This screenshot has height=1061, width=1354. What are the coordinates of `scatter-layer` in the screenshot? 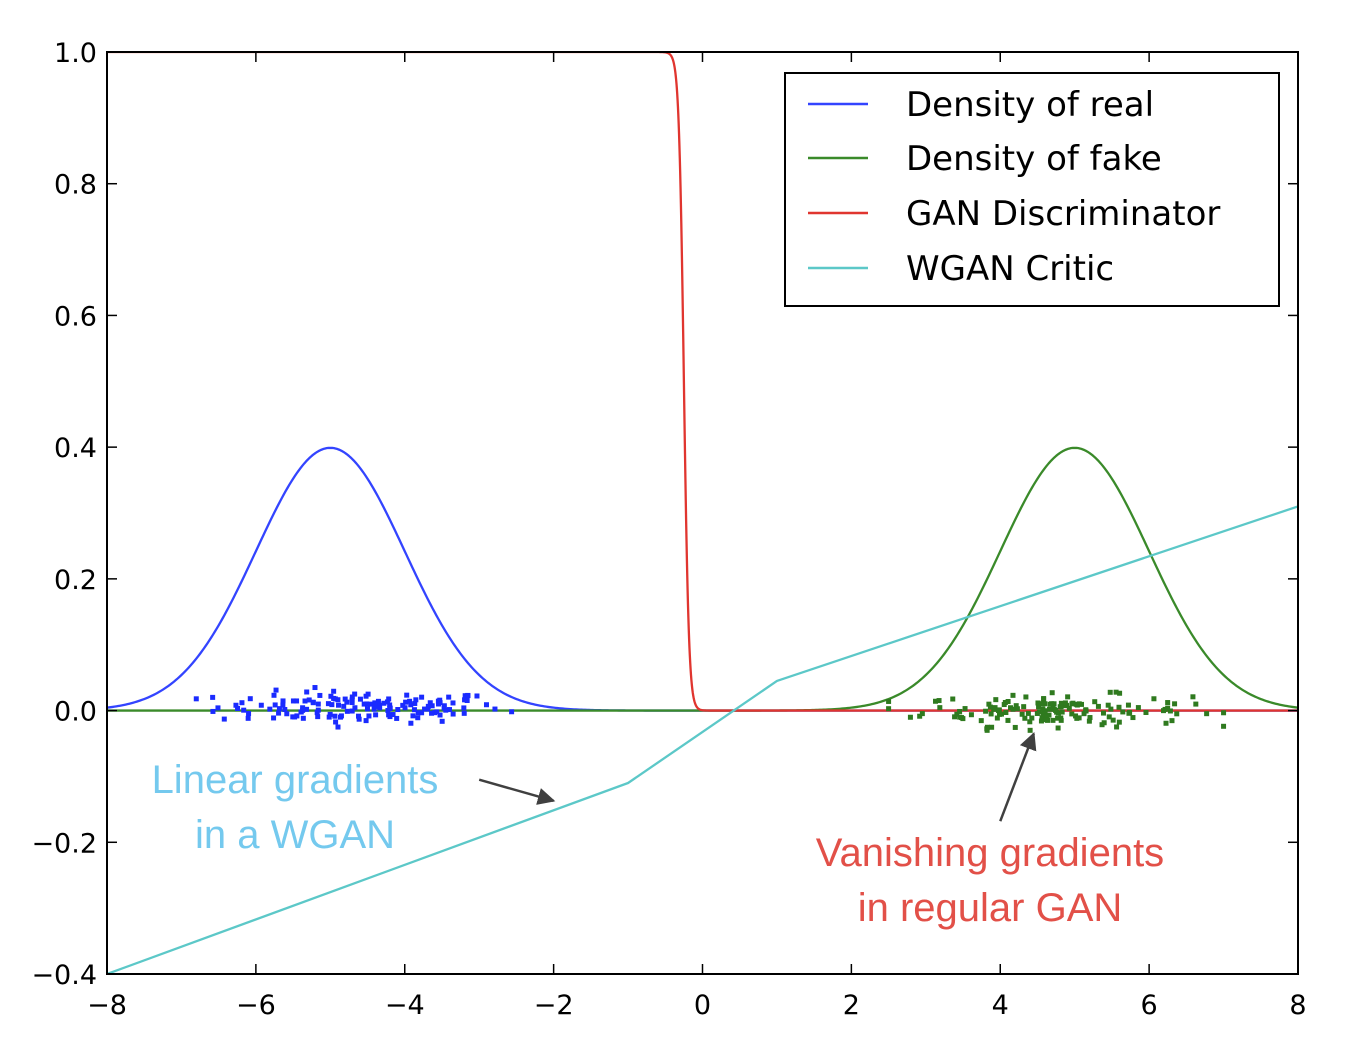 It's located at (710, 709).